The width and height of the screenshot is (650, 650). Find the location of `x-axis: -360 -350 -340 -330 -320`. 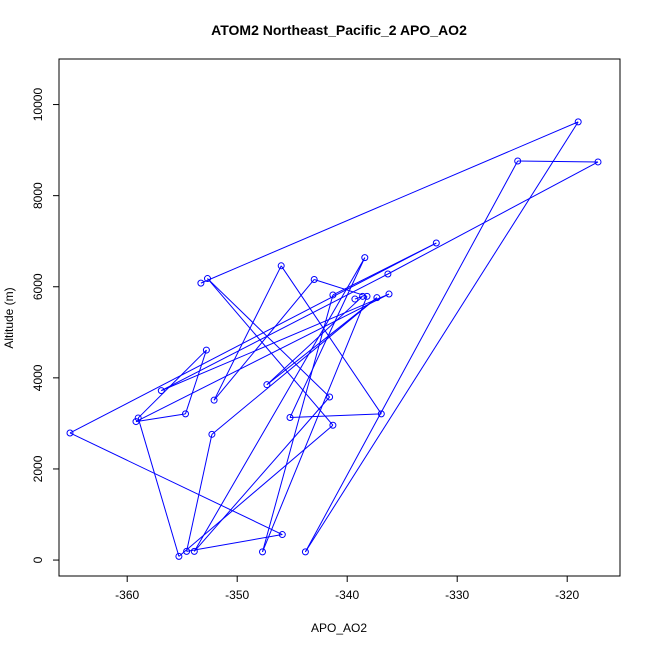

x-axis: -360 -350 -340 -330 -320 is located at coordinates (347, 589).